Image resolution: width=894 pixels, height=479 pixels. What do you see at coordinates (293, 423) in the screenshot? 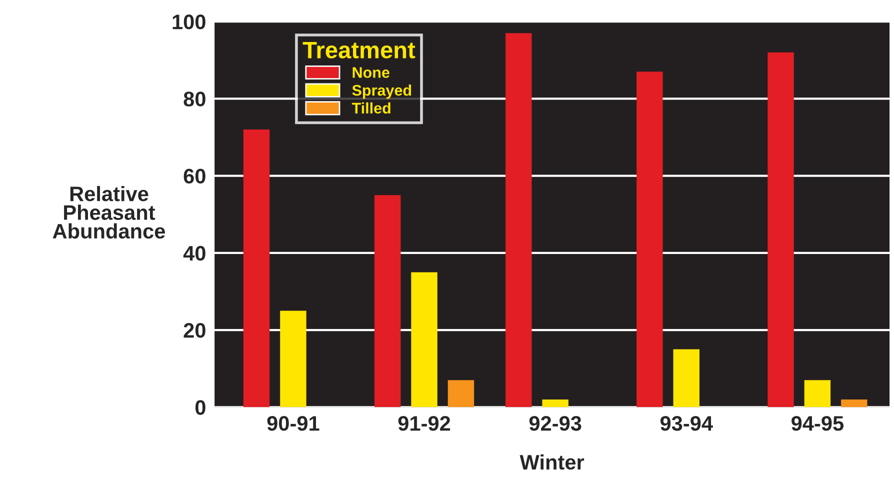
I see `x-tick-label: 90-91` at bounding box center [293, 423].